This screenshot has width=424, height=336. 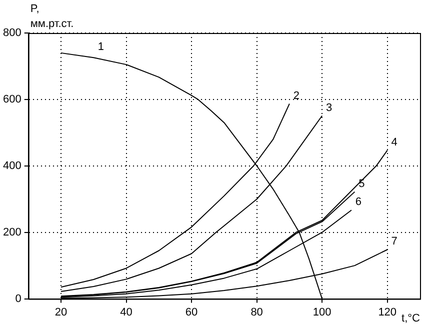 What do you see at coordinates (411, 318) in the screenshot?
I see `x-axis-title: t,°C` at bounding box center [411, 318].